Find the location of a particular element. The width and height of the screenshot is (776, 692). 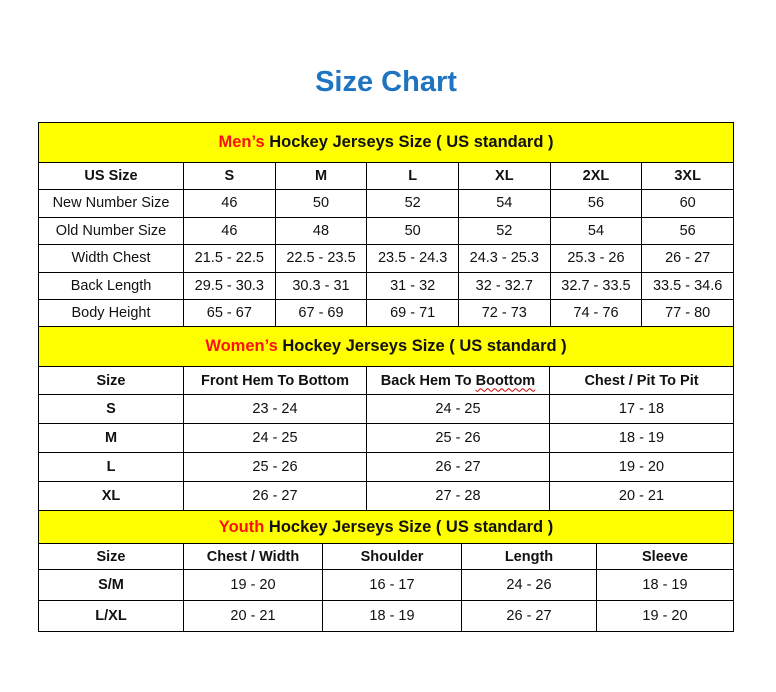

table-cell: 32 - 32.7 is located at coordinates (504, 285).